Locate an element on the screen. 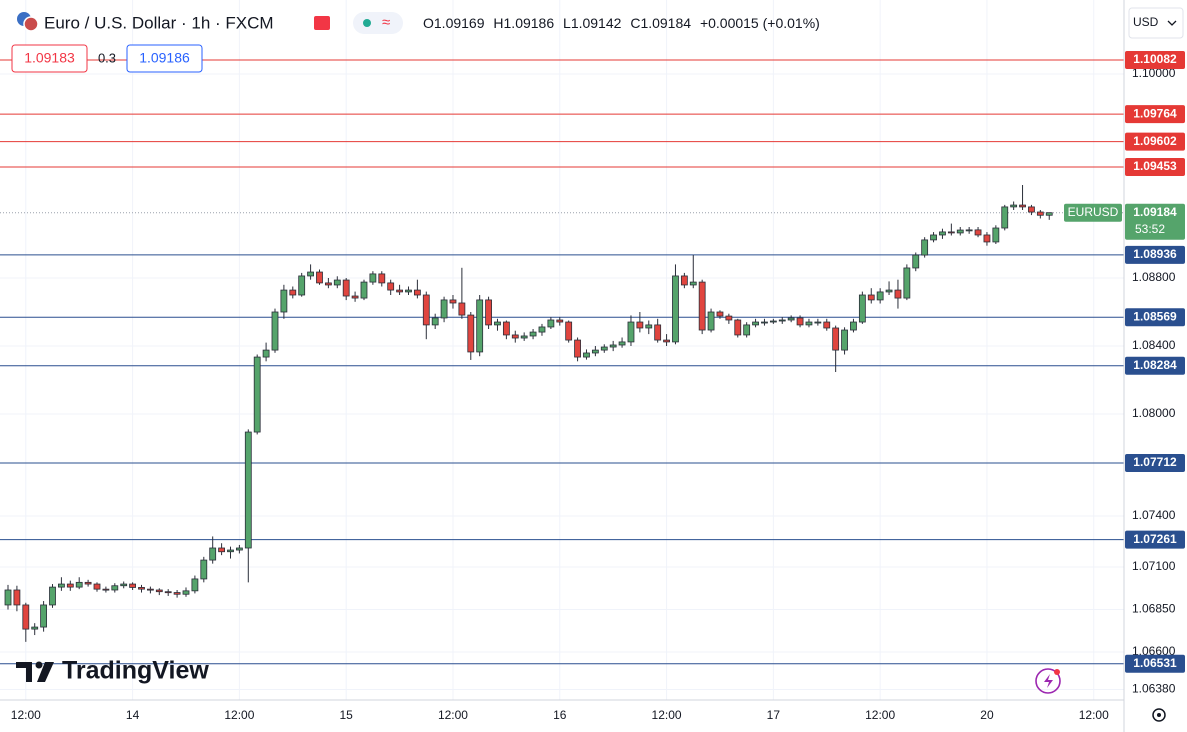  sell-button is located at coordinates (49, 58).